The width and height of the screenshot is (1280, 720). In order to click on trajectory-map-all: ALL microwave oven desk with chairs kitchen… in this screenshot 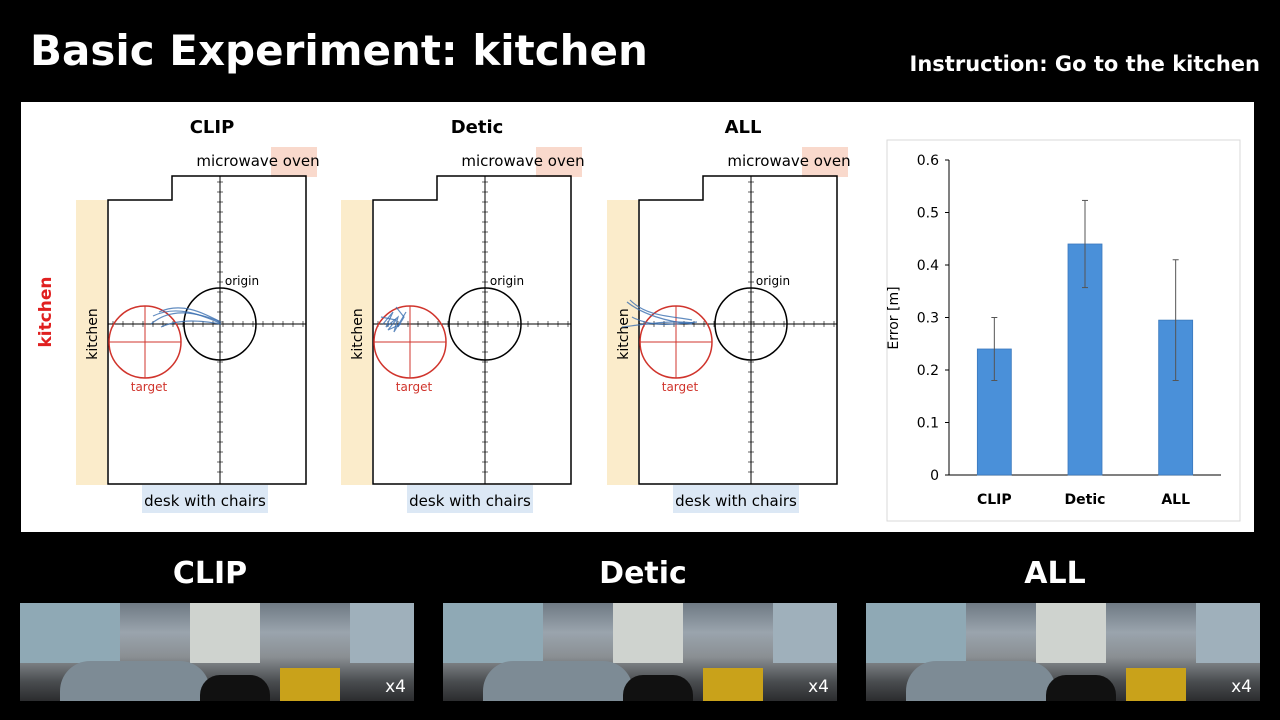, I will do `click(729, 315)`.